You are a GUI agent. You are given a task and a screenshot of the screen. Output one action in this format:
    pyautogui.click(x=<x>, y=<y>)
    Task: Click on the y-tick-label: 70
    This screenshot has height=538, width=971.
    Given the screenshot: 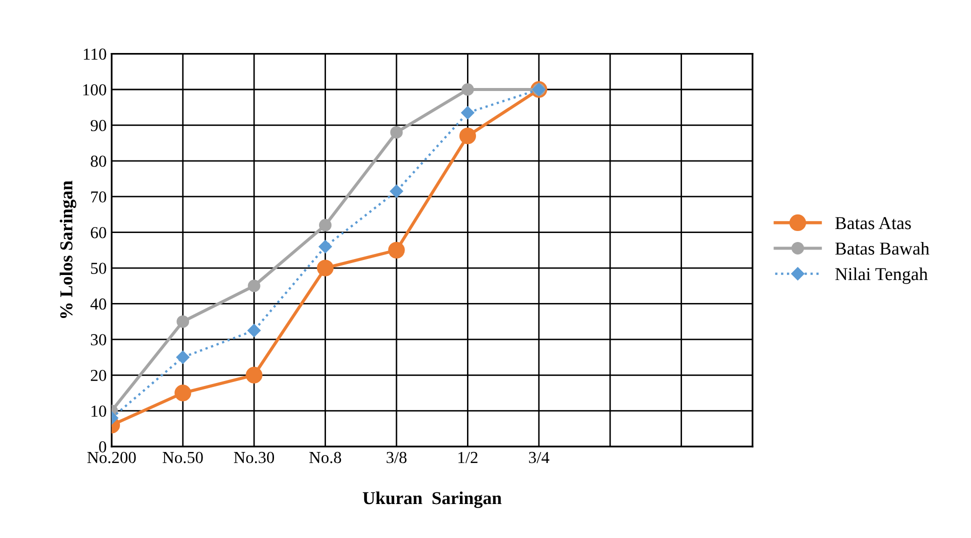 What is the action you would take?
    pyautogui.click(x=98, y=197)
    